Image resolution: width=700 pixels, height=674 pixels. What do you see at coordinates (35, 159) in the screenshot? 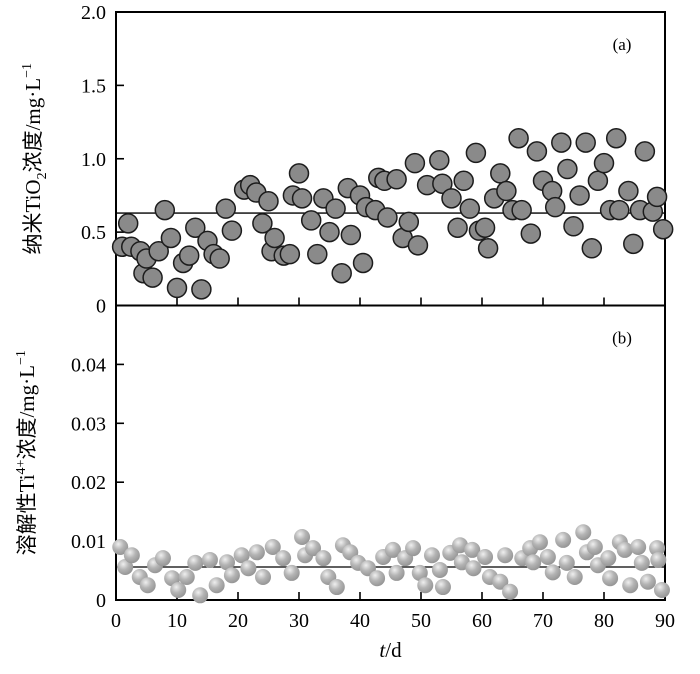
I see `y-axis-label-a: 纳米TiO2浓度/mg·L−1` at bounding box center [35, 159].